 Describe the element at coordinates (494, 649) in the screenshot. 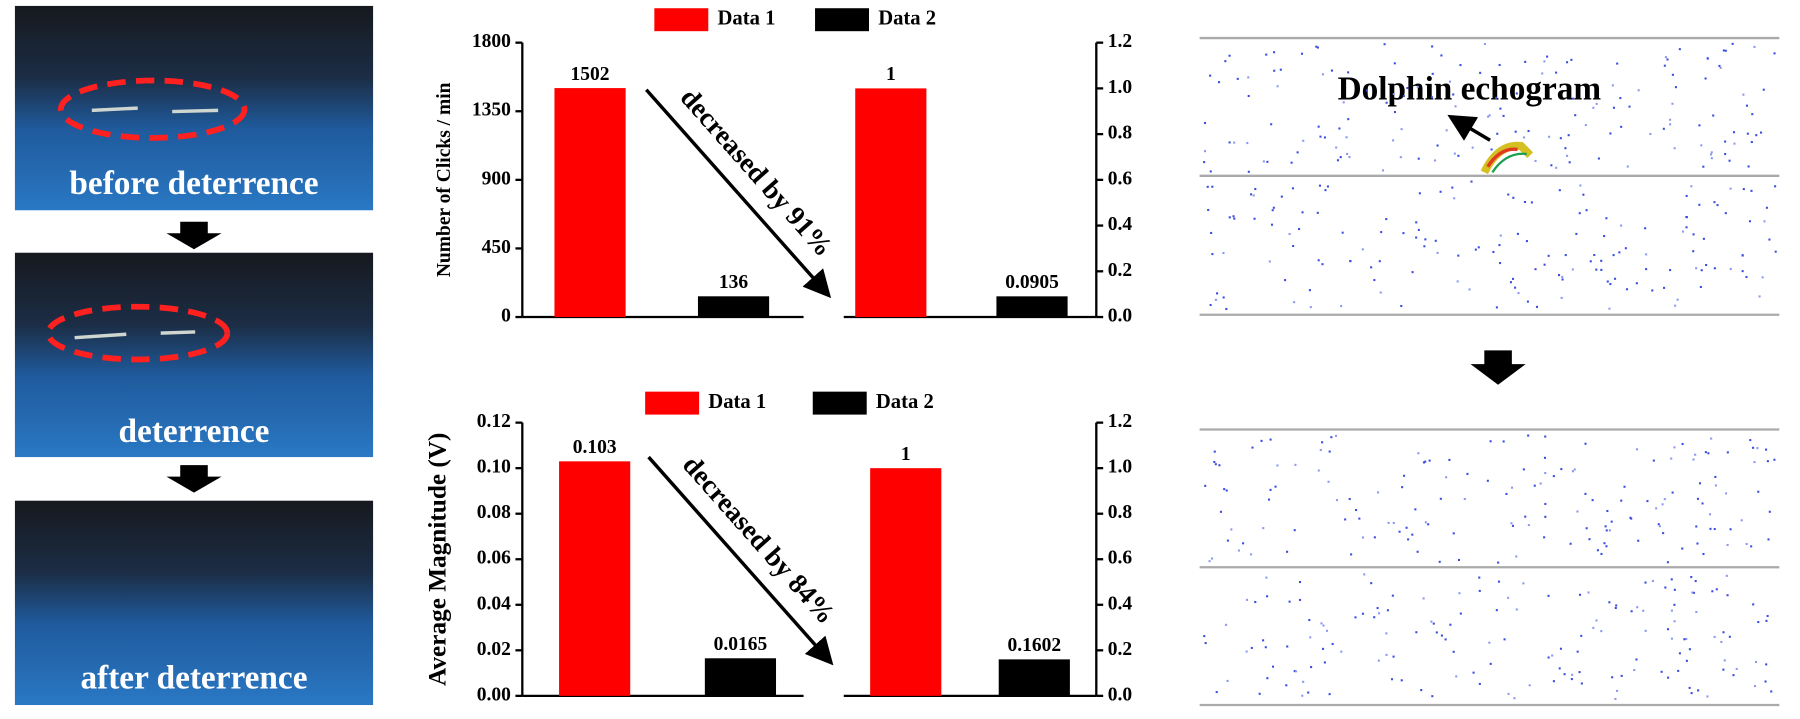

I see `y-tick-label: 0.02` at that location.